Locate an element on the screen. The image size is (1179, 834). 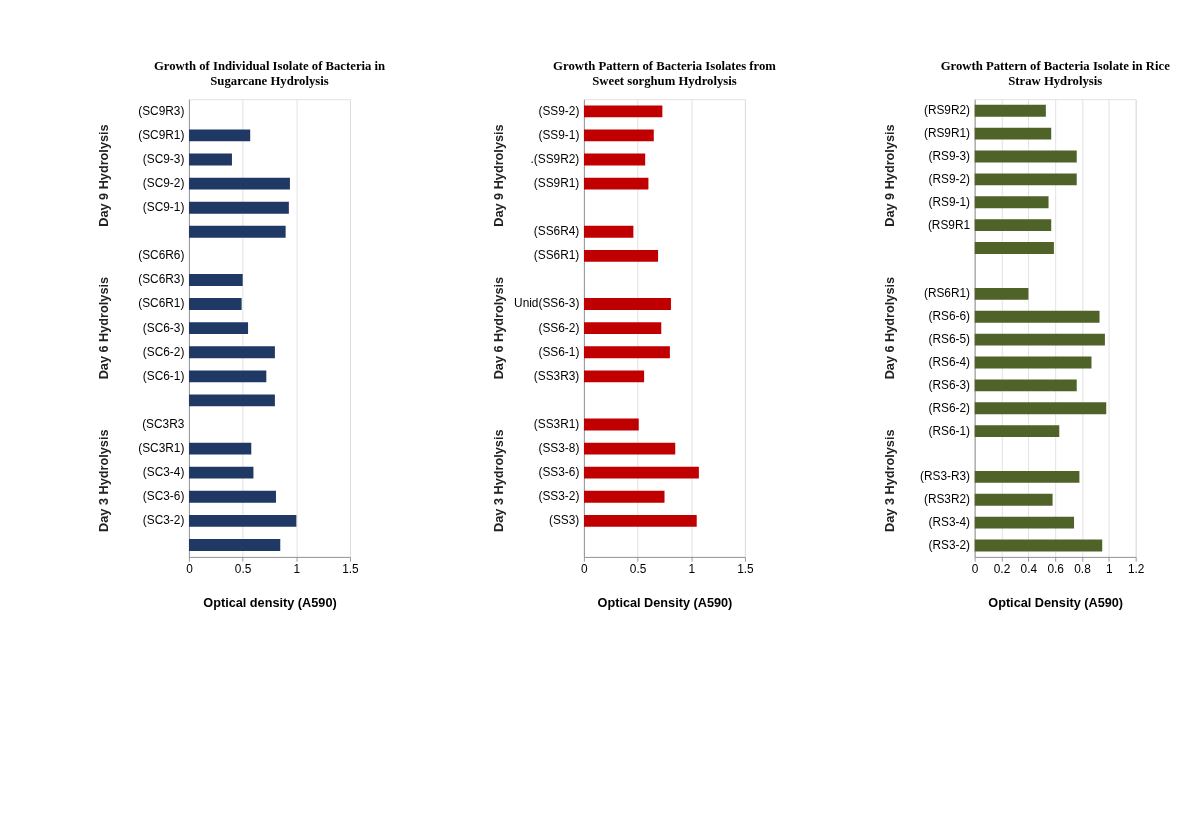
x-axis-title: Optical Density (A590) is located at coordinates (1056, 602).